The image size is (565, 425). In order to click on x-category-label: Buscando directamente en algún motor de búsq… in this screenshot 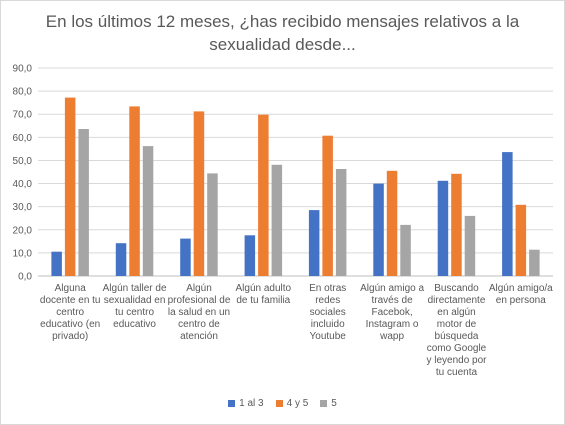, I will do `click(456, 330)`.